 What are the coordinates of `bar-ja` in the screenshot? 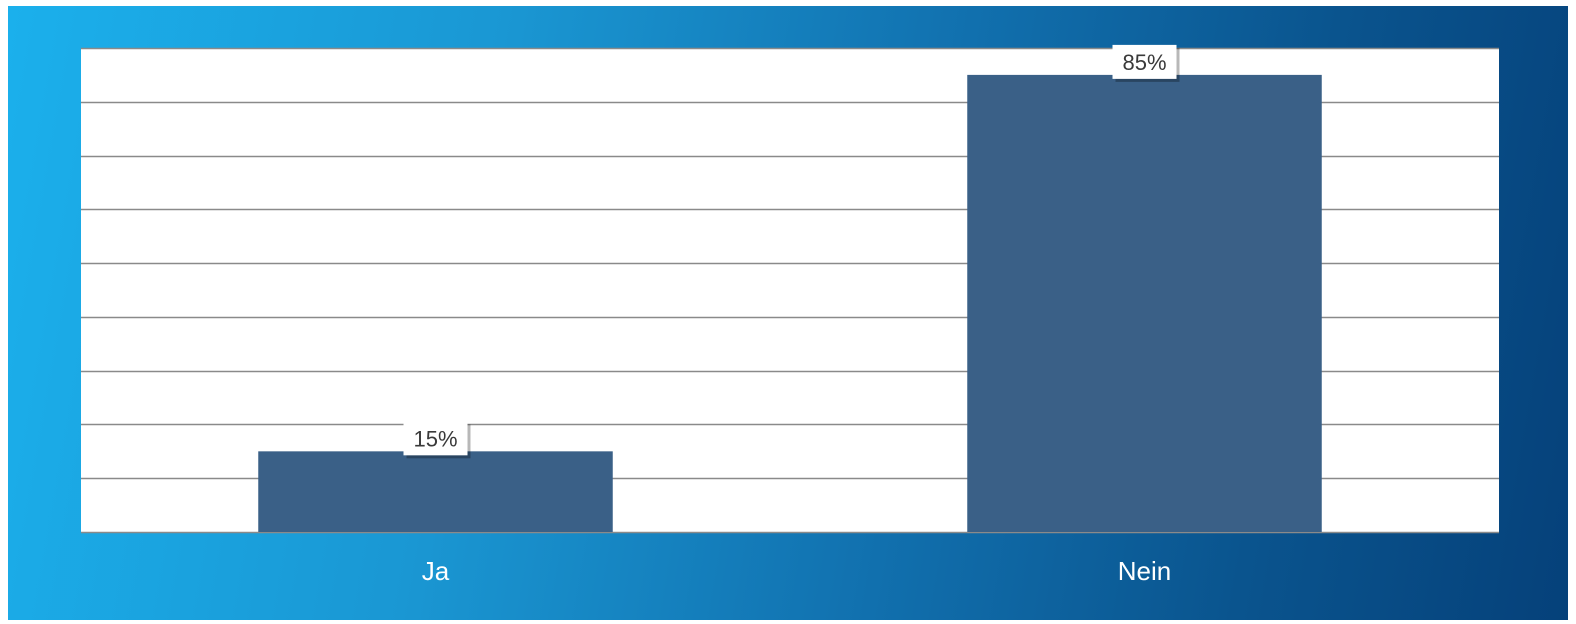 It's located at (435, 491).